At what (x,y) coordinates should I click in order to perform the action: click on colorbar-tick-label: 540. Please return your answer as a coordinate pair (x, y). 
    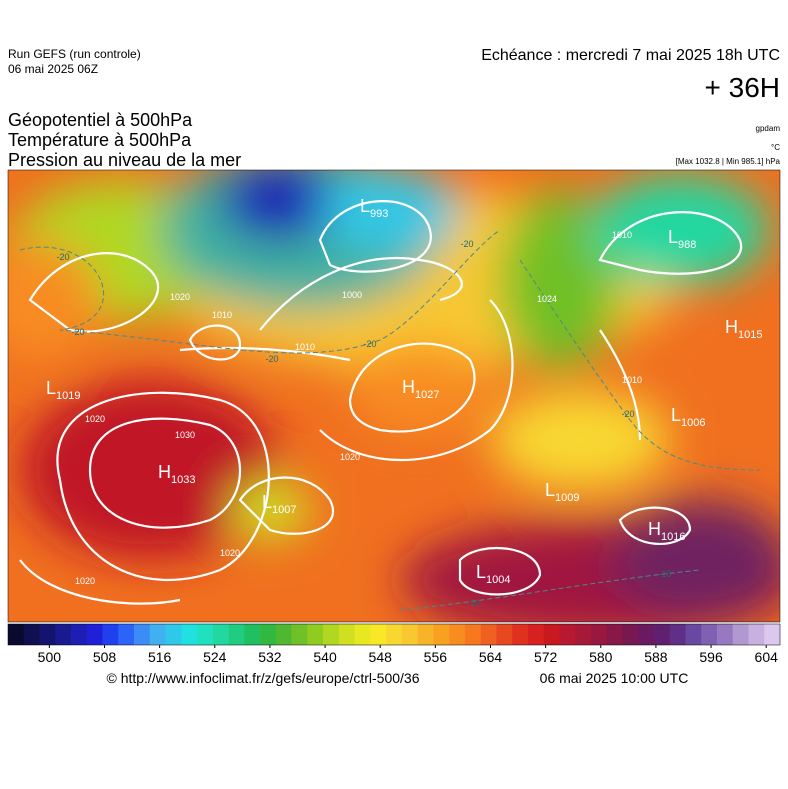
    Looking at the image, I should click on (325, 657).